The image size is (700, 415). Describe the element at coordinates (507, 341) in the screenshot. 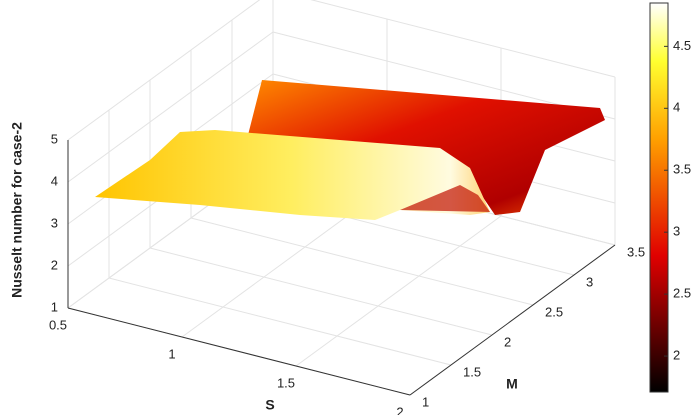

I see `y-tick-label: 2` at that location.